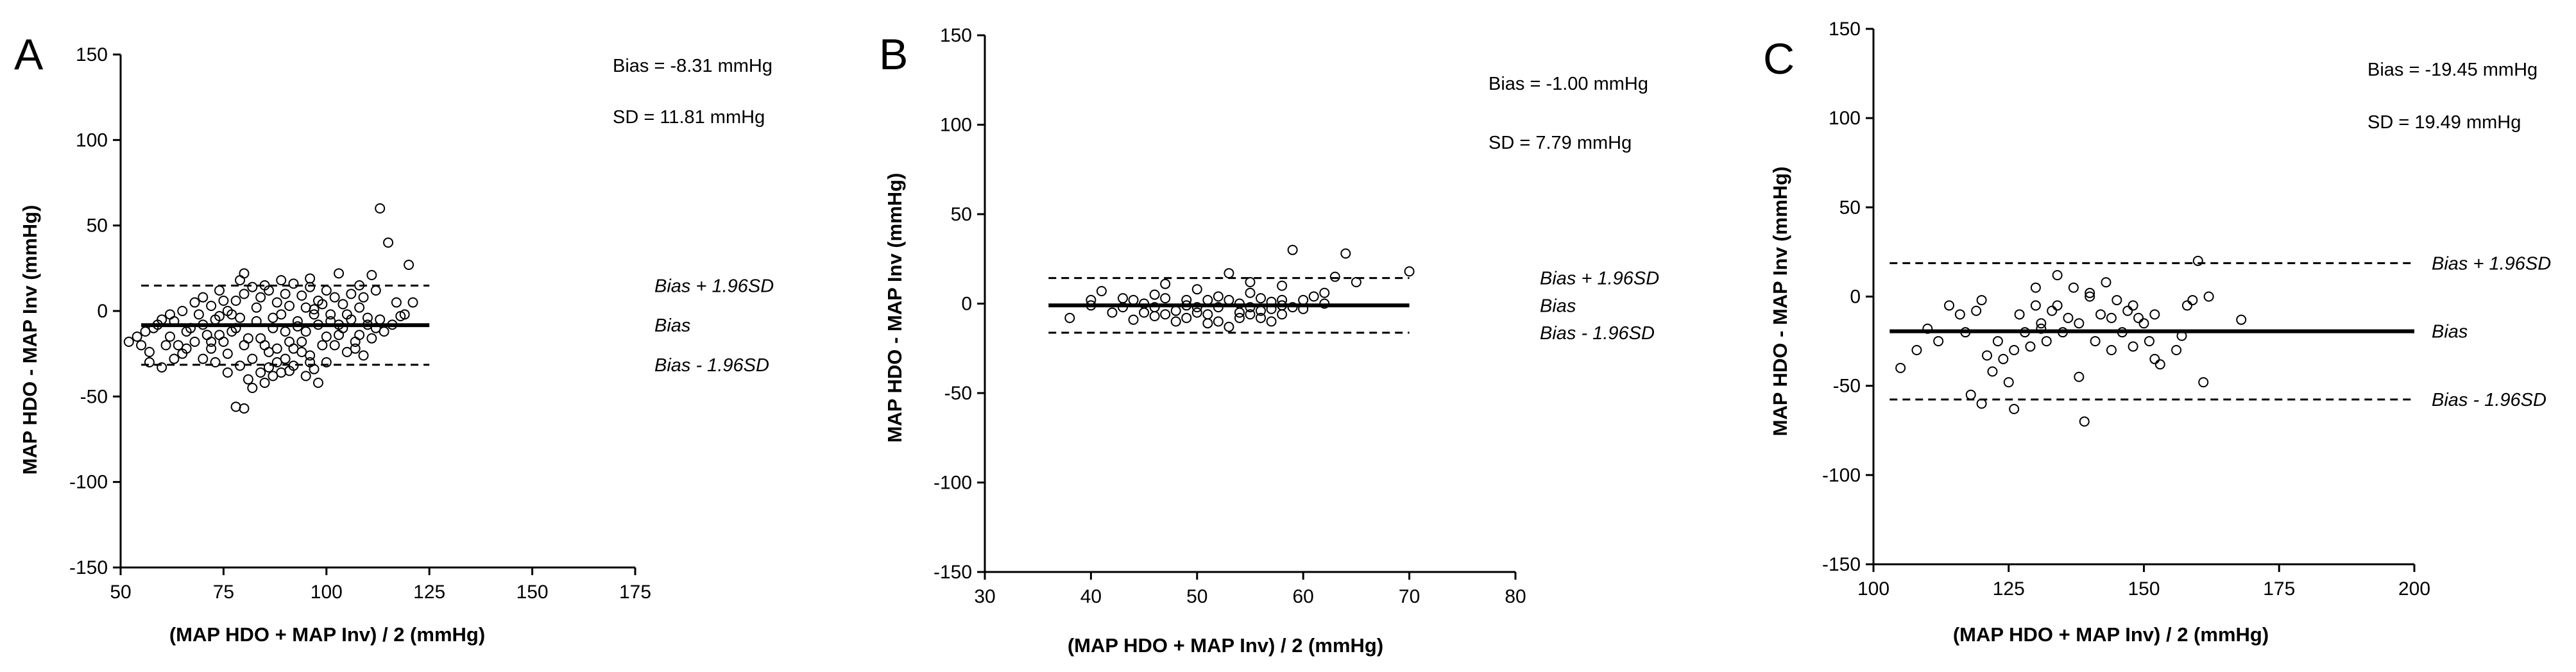 This screenshot has width=2576, height=672. What do you see at coordinates (2414, 589) in the screenshot?
I see `x-tick-label: 200` at bounding box center [2414, 589].